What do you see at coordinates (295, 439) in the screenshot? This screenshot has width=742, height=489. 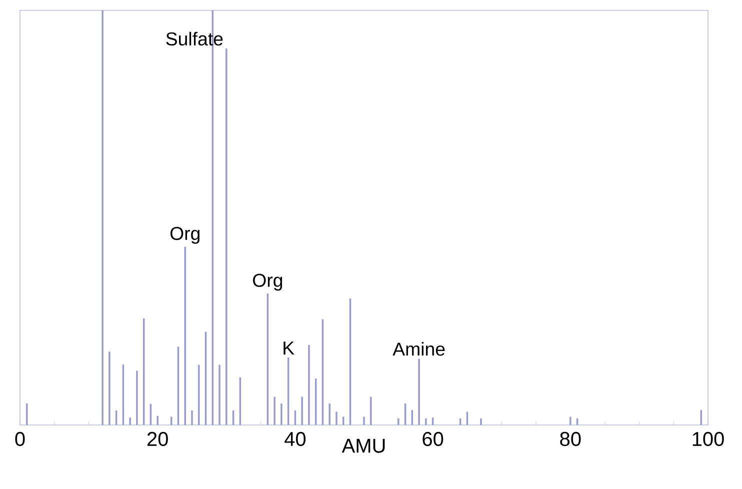 I see `x-tick-label: 40` at bounding box center [295, 439].